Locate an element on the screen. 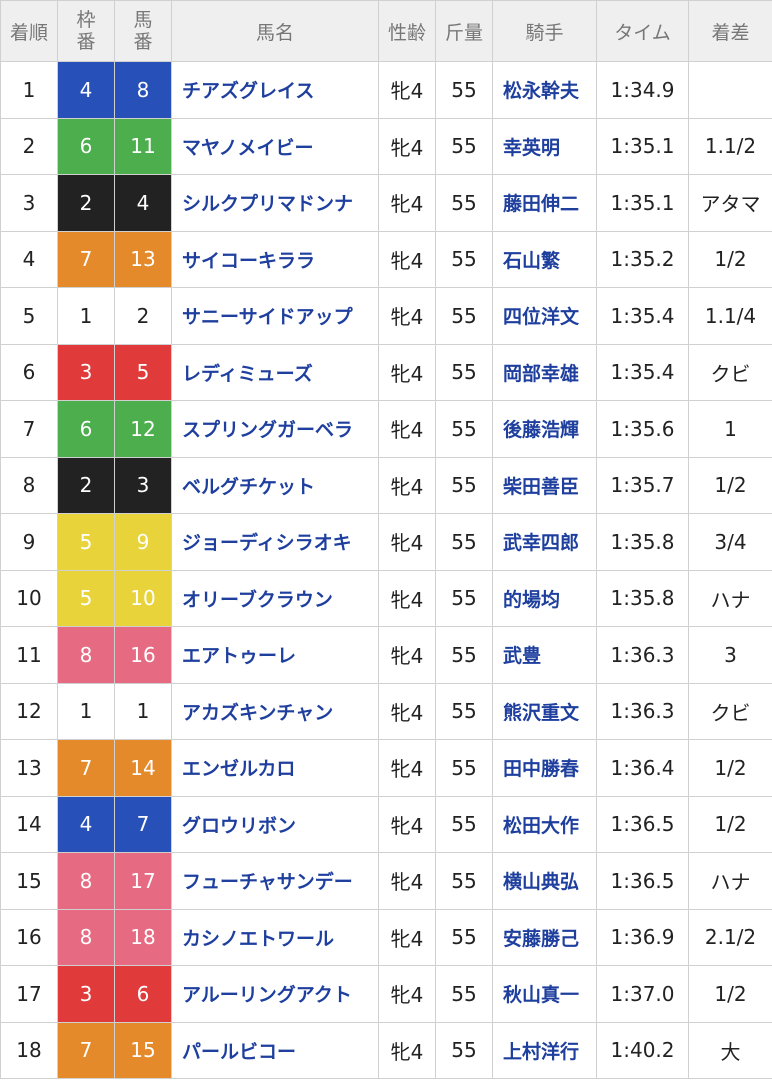 The height and width of the screenshot is (1080, 772). jockey: 四位洋文 is located at coordinates (544, 316).